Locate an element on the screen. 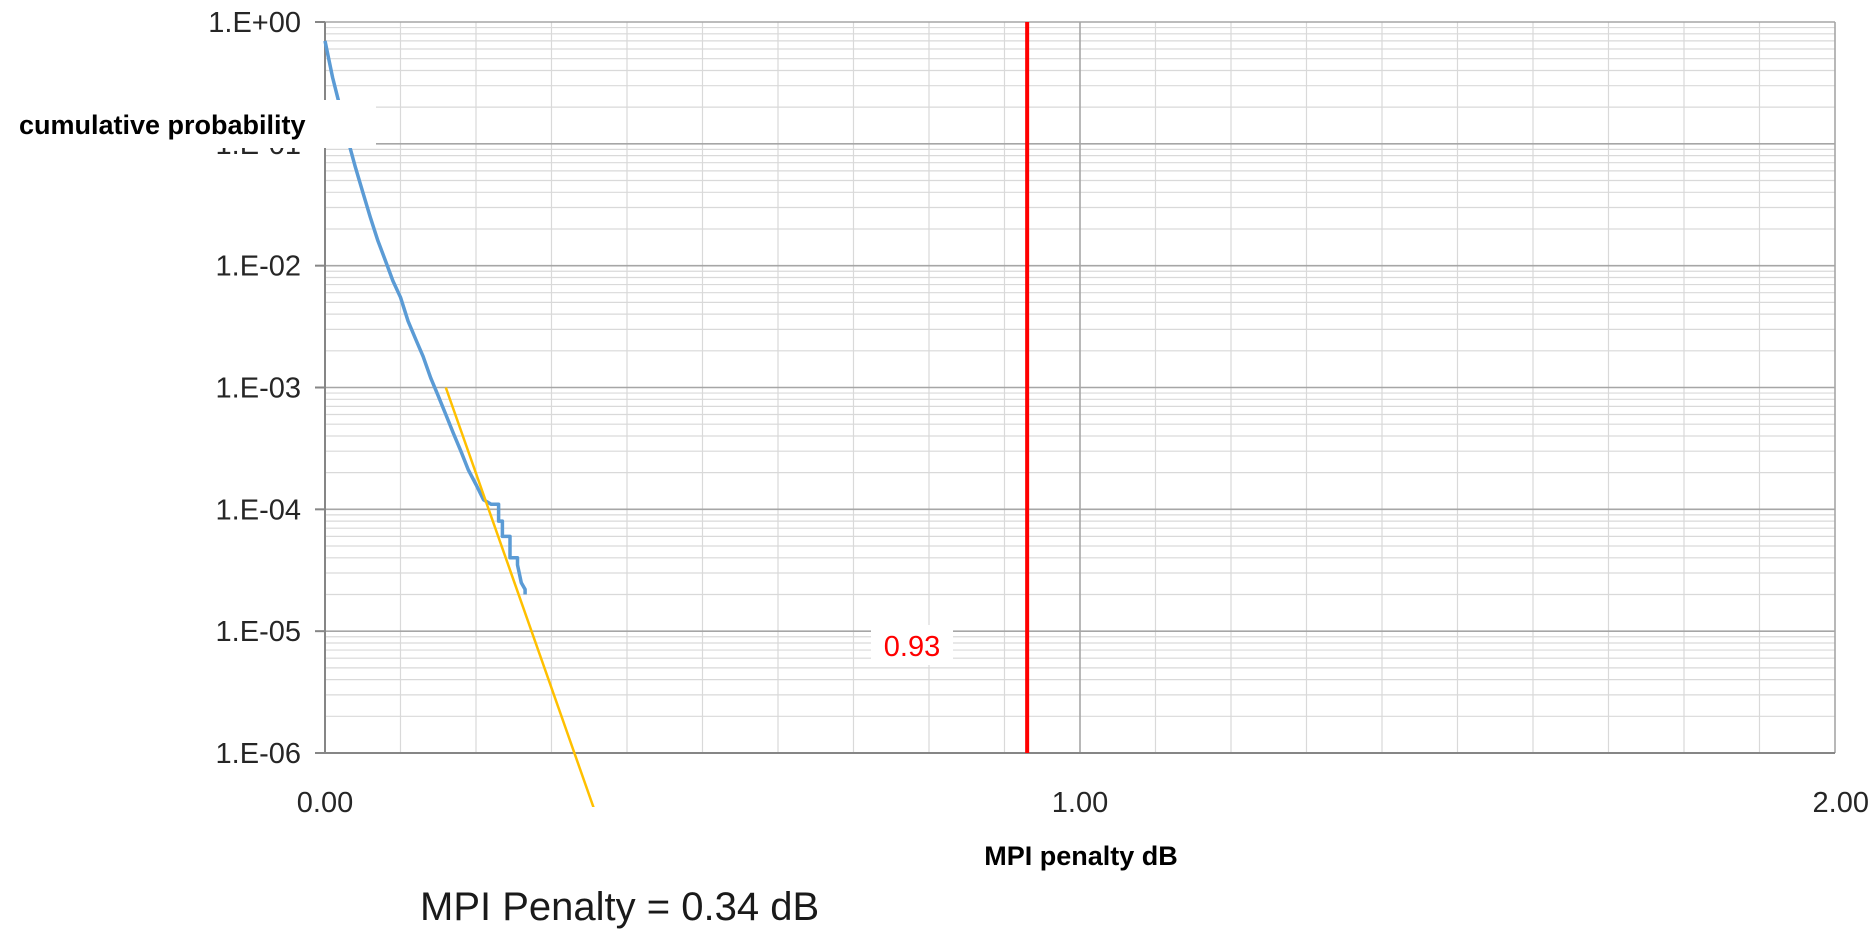  y-axis-title: cumulative probability is located at coordinates (162, 125).